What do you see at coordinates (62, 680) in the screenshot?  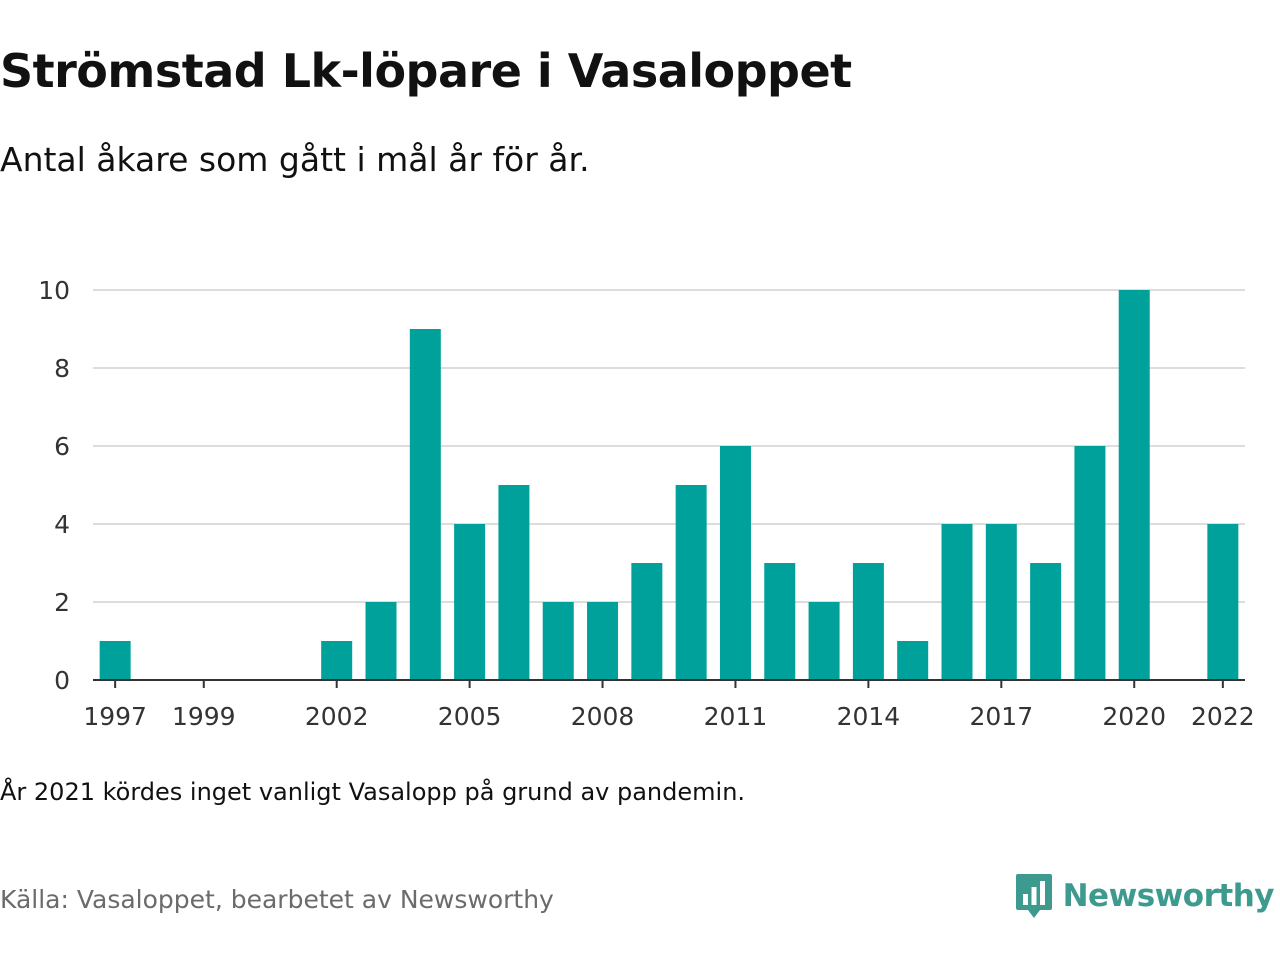 I see `y-tick-label-0: 0` at bounding box center [62, 680].